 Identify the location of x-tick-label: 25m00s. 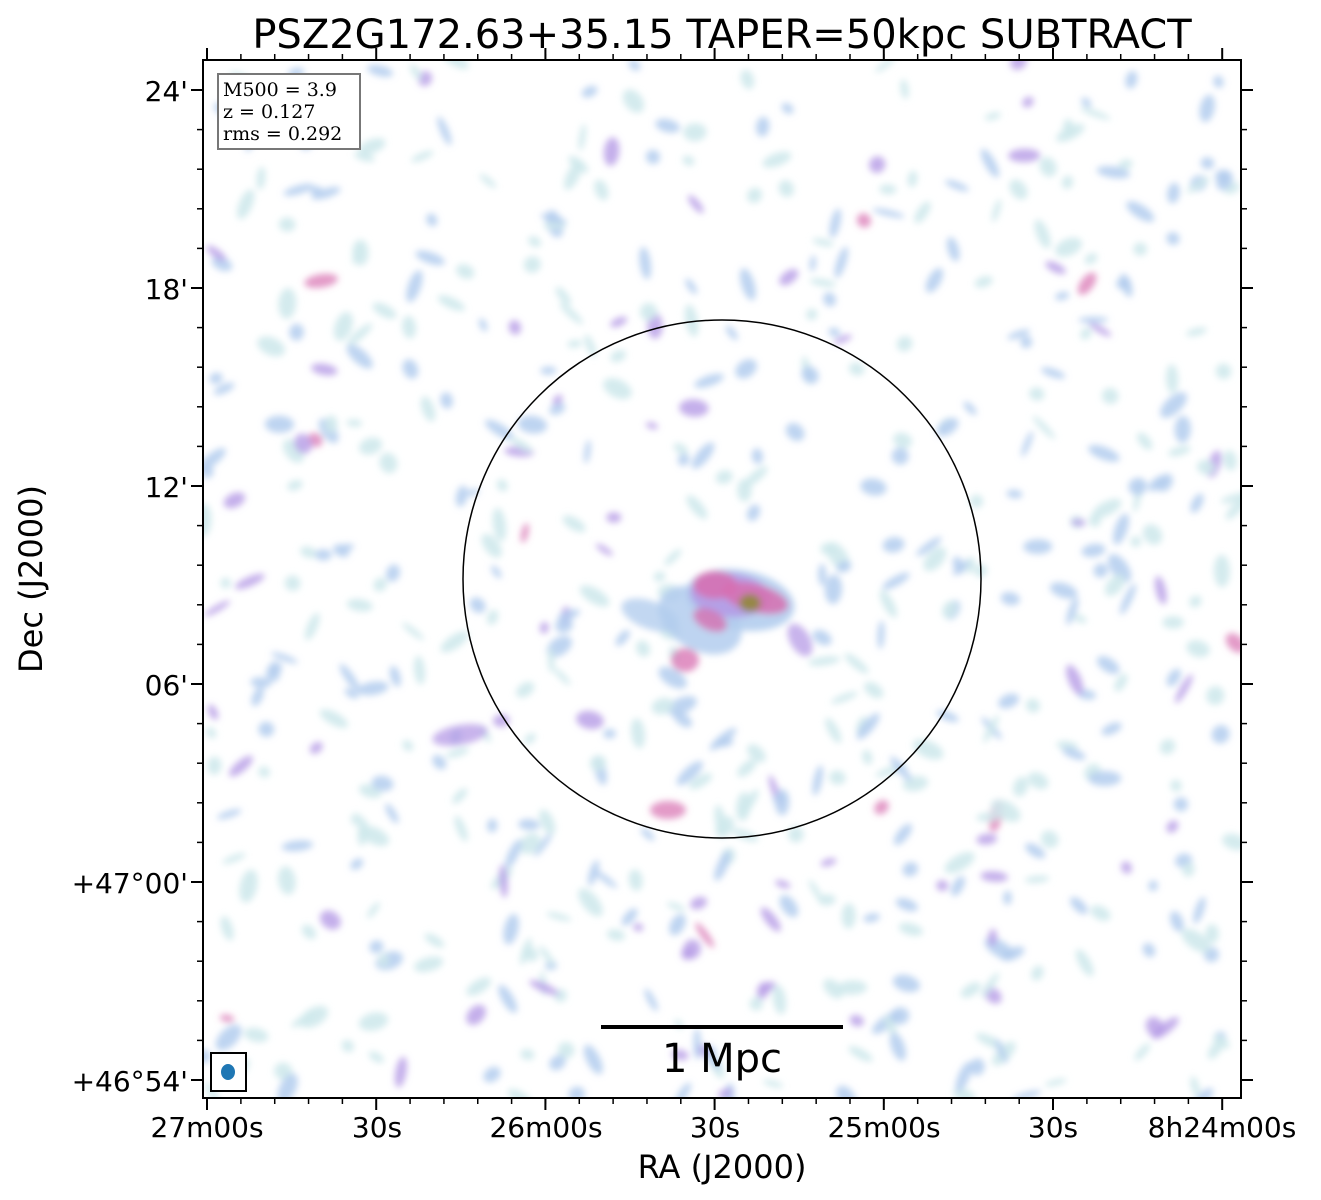
(883, 1127).